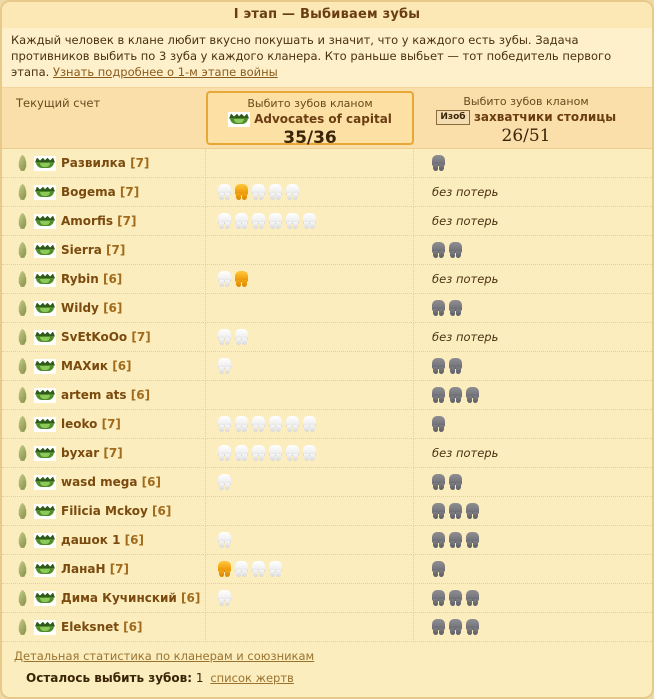 The image size is (654, 699). What do you see at coordinates (93, 250) in the screenshot?
I see `player-name: Sierra [7]` at bounding box center [93, 250].